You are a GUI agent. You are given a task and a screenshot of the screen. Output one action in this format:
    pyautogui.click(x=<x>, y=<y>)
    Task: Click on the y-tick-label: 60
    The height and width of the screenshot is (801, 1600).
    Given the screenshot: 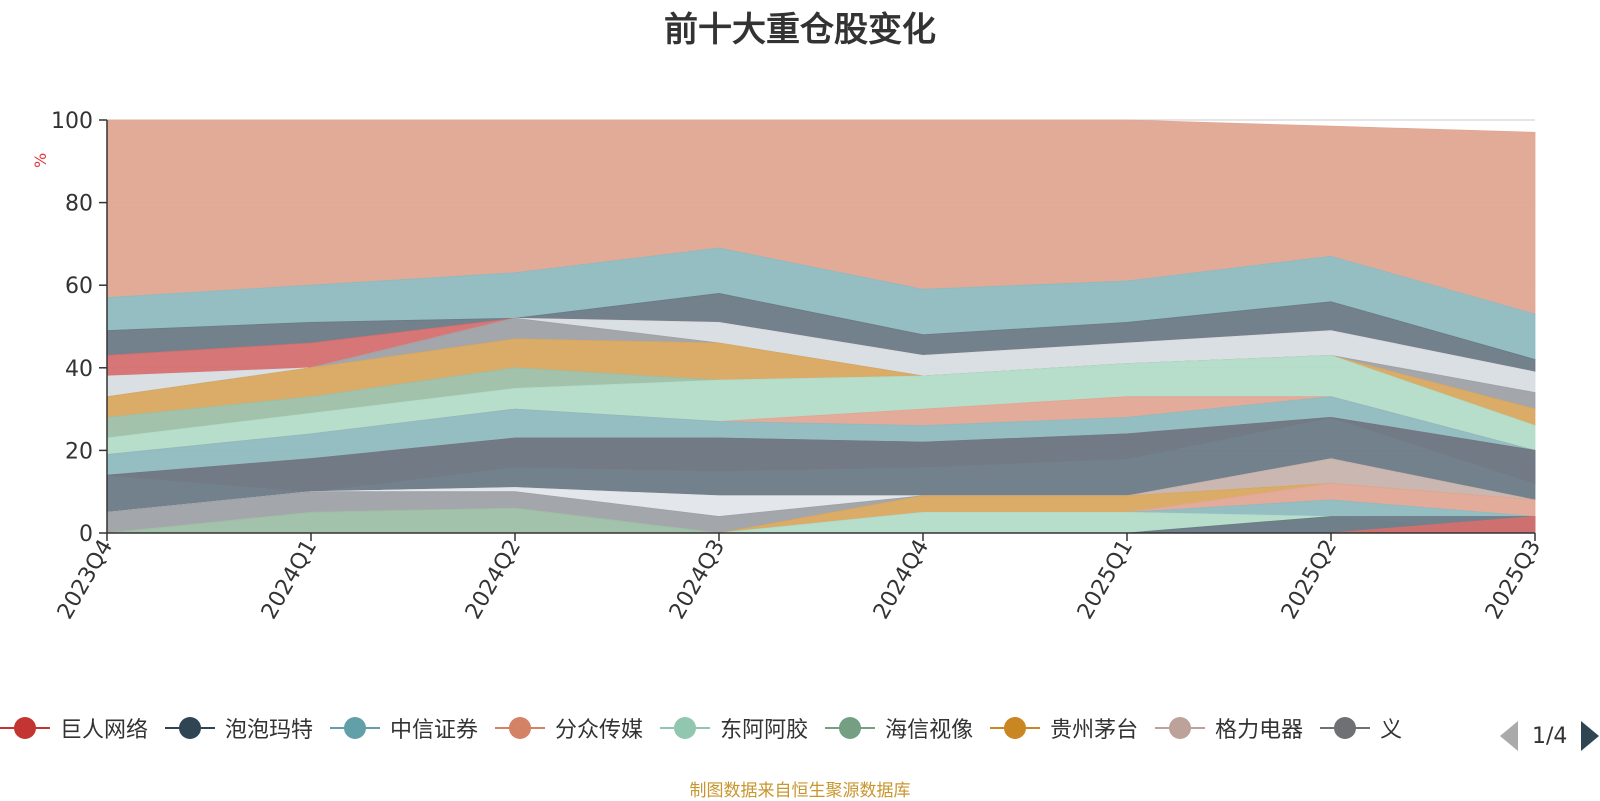 What is the action you would take?
    pyautogui.click(x=79, y=286)
    